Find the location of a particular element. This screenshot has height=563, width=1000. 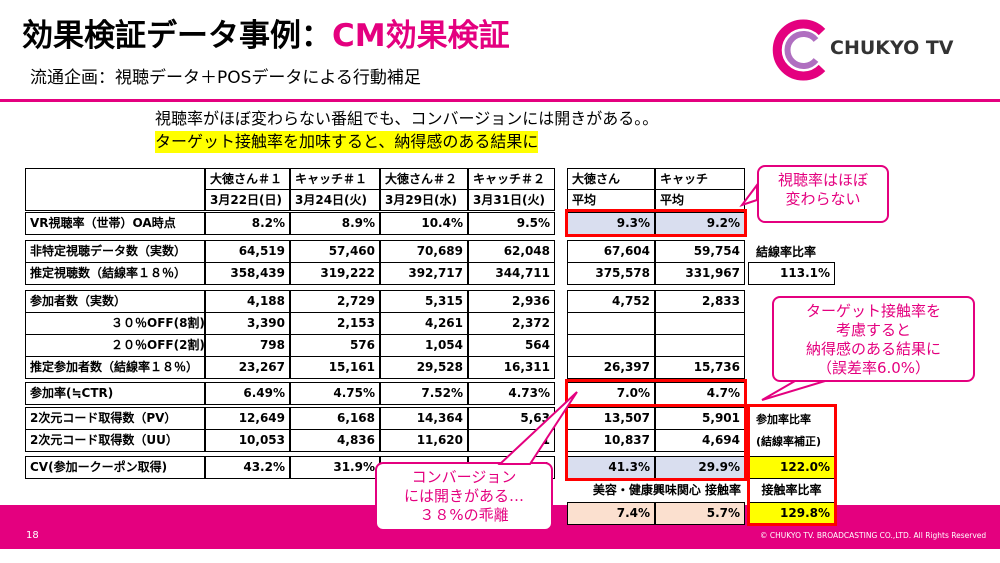

callout-line: コンバージョン is located at coordinates (464, 477).